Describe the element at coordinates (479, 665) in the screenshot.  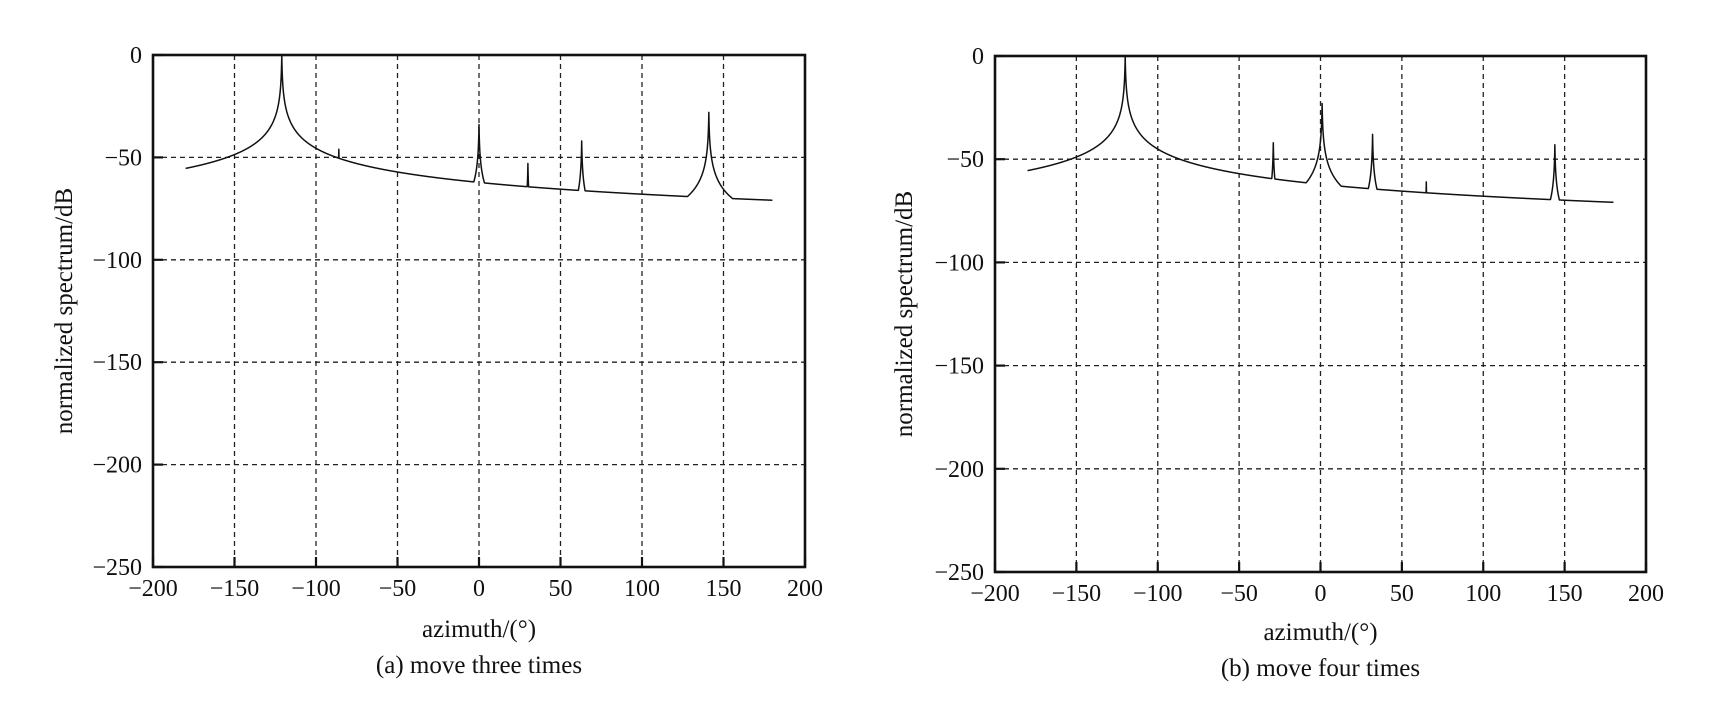
I see `chart-caption: (a) move three times` at that location.